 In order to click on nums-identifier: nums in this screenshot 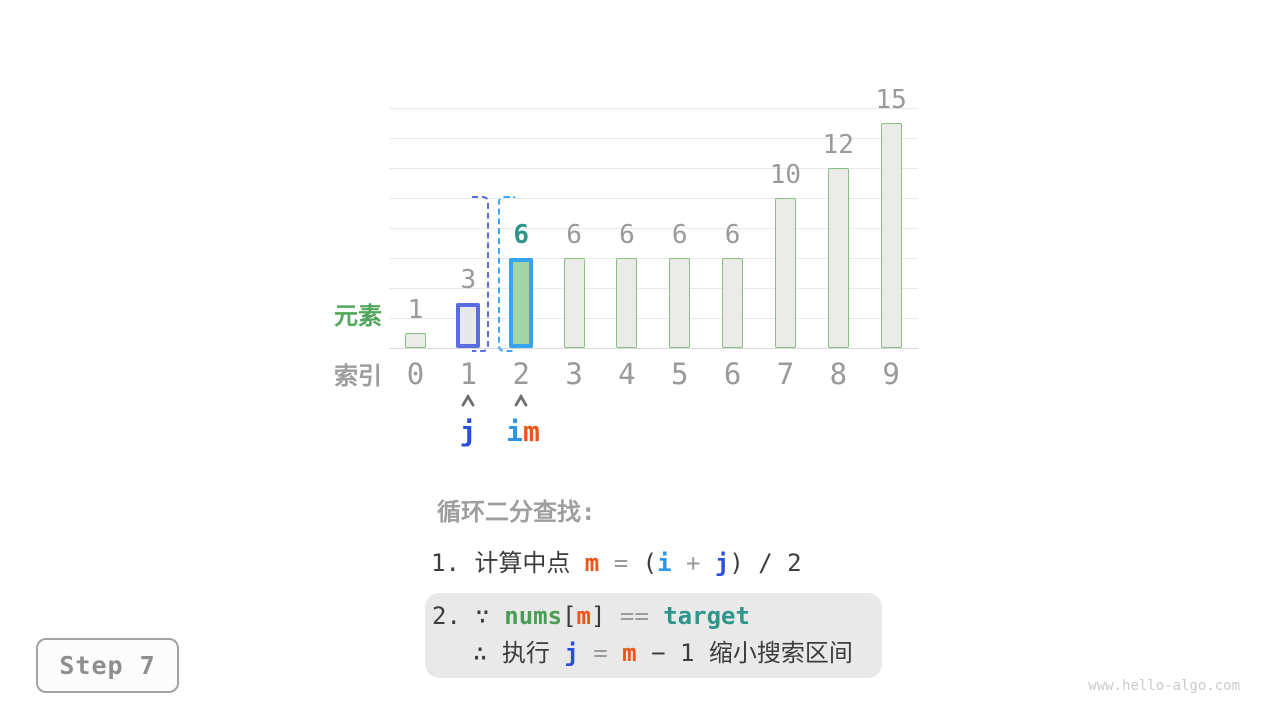, I will do `click(533, 616)`.